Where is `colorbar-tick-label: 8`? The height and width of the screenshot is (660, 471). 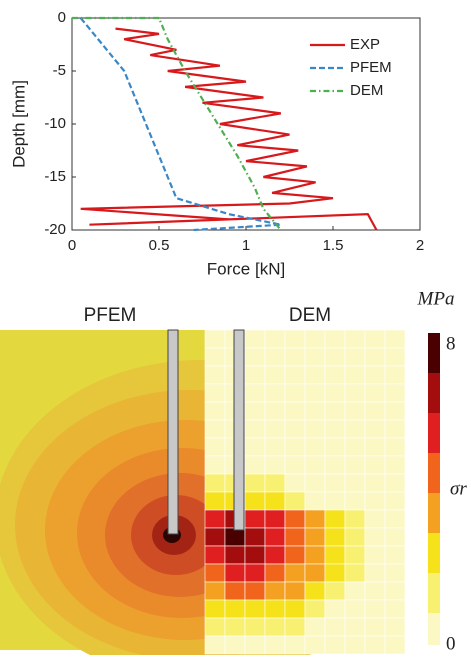 colorbar-tick-label: 8 is located at coordinates (451, 343).